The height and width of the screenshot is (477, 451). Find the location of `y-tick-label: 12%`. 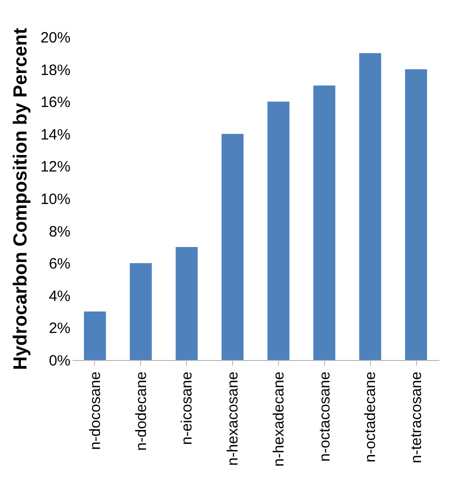

y-tick-label: 12% is located at coordinates (55, 167).